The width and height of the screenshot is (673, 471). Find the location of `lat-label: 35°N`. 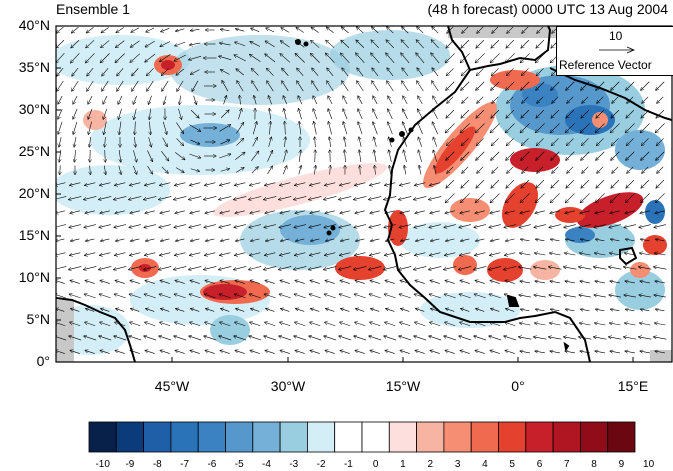

lat-label: 35°N is located at coordinates (34, 67).